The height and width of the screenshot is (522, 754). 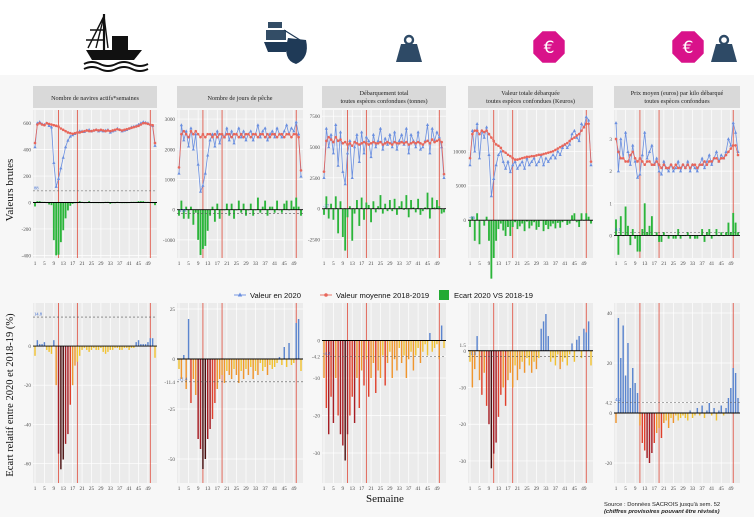 What do you see at coordinates (610, 364) in the screenshot?
I see `y-tick-label: 20` at bounding box center [610, 364].